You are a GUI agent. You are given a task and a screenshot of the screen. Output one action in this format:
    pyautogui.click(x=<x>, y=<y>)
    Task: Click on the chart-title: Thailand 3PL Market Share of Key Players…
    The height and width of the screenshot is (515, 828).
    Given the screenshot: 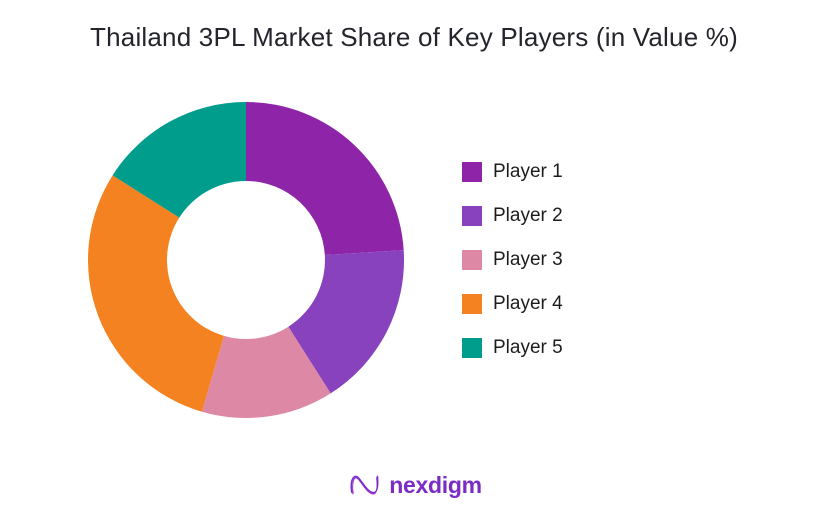 What is the action you would take?
    pyautogui.click(x=414, y=37)
    